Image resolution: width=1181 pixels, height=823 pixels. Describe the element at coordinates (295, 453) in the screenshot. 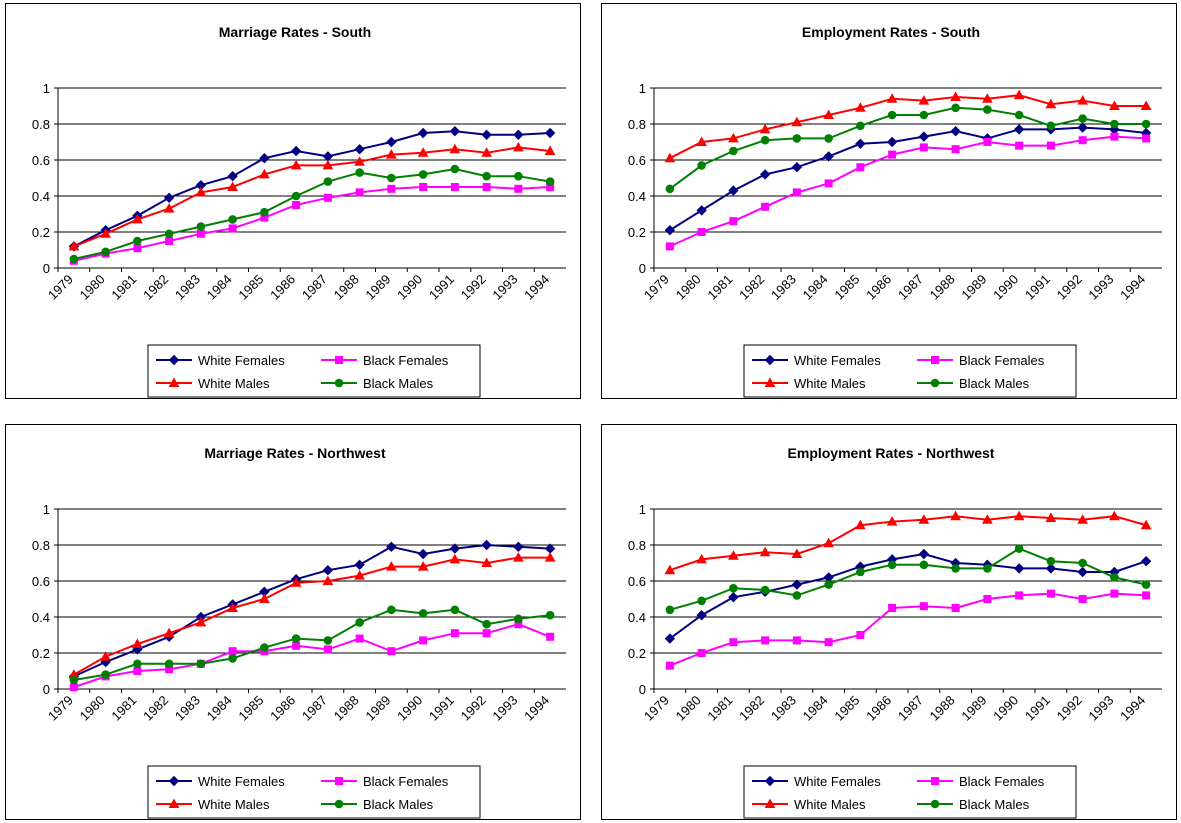

I see `chart-title: Marriage Rates - Northwest` at that location.